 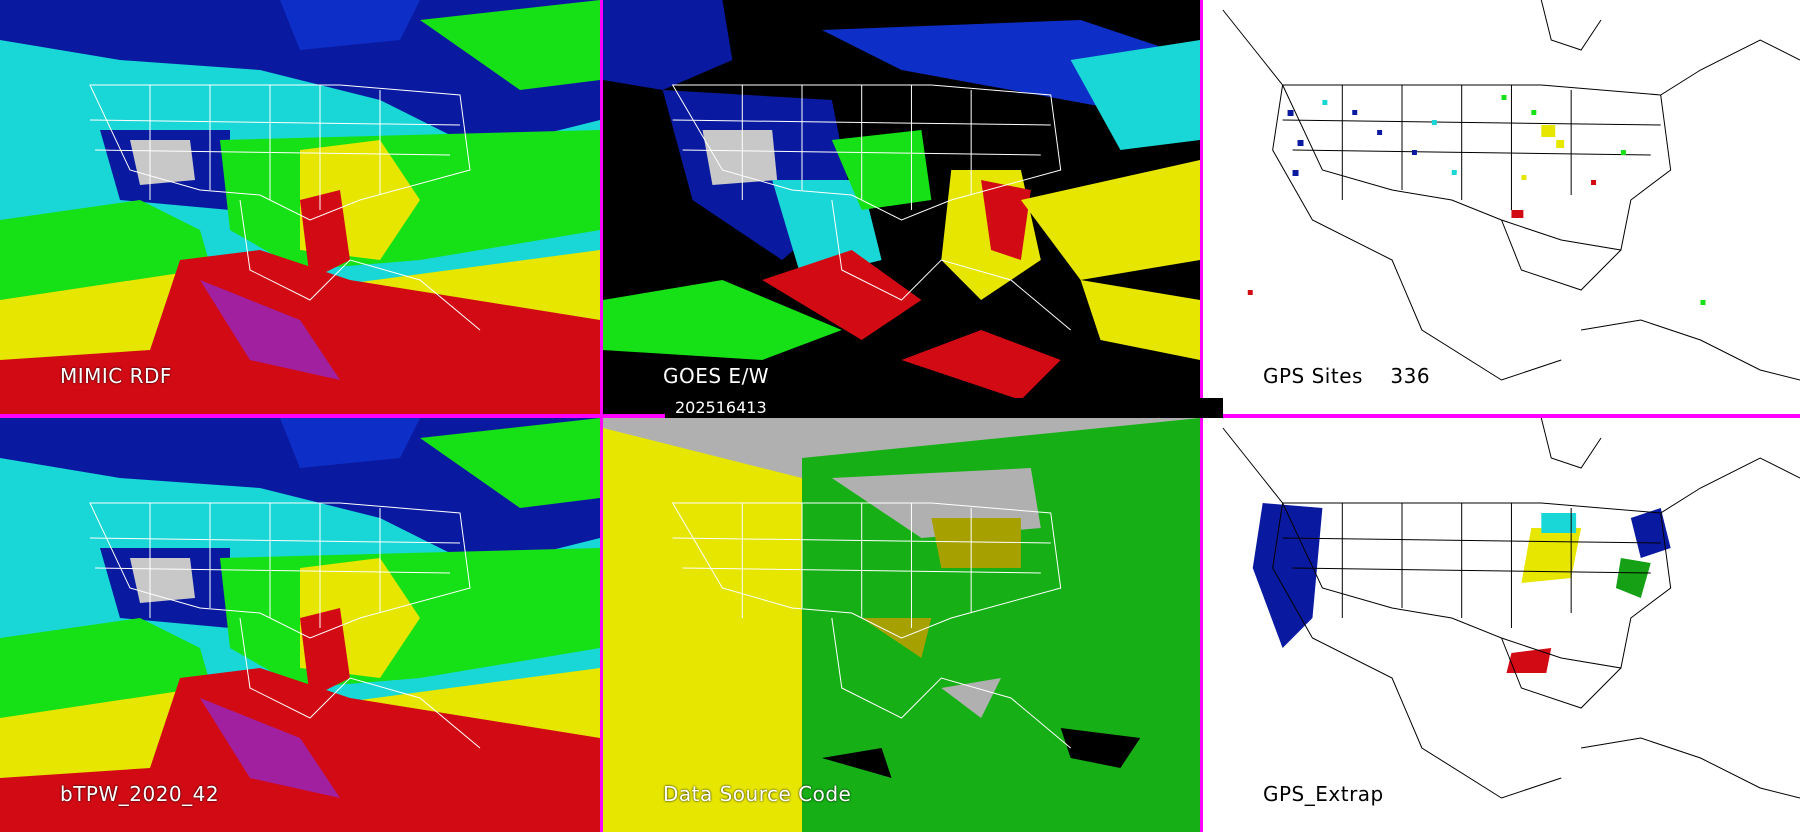 What do you see at coordinates (1410, 376) in the screenshot?
I see `gps-sites-count: 336` at bounding box center [1410, 376].